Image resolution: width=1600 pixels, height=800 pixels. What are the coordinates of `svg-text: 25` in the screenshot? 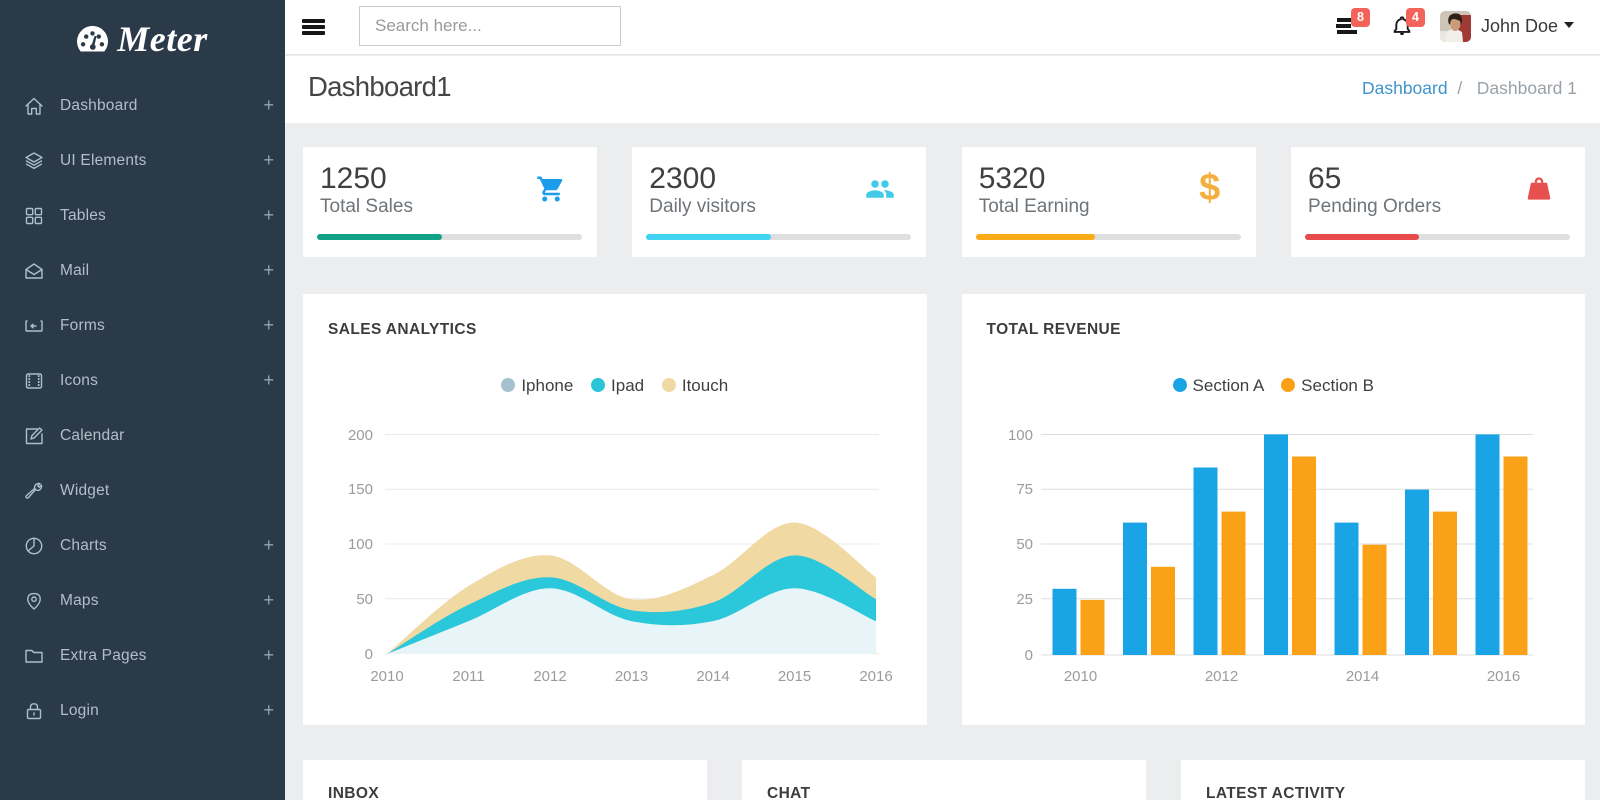 It's located at (1024, 599).